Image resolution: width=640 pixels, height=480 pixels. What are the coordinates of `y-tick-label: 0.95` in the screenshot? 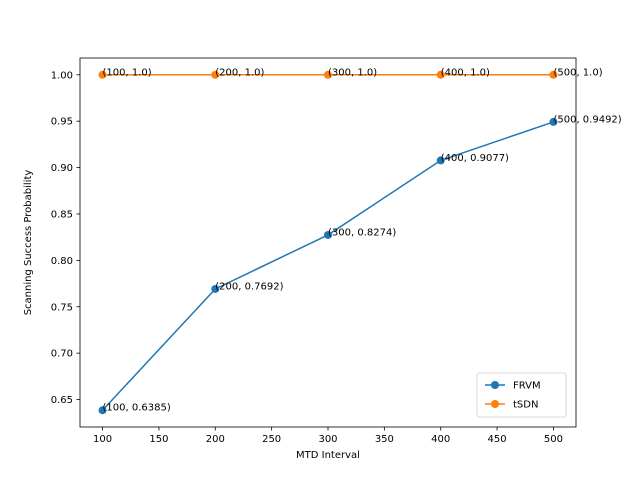 It's located at (62, 122).